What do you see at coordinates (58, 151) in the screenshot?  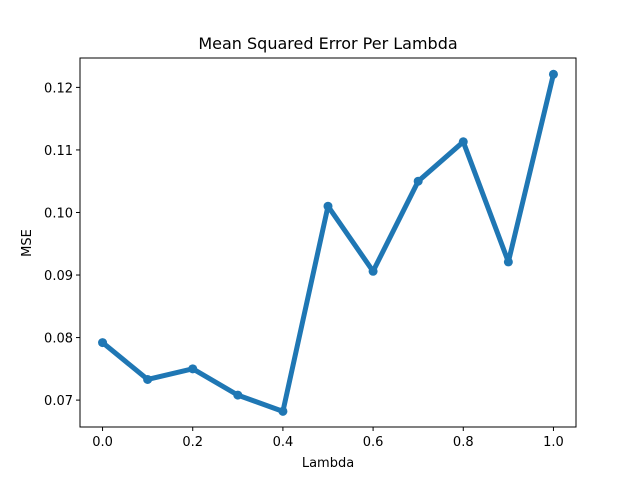 I see `y-tick-label: 0.11` at bounding box center [58, 151].